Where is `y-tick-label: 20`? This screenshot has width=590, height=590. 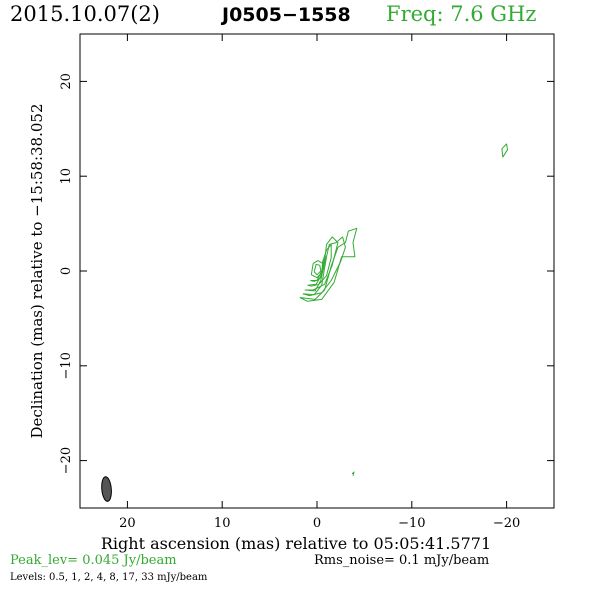 y-tick-label: 20 is located at coordinates (66, 81).